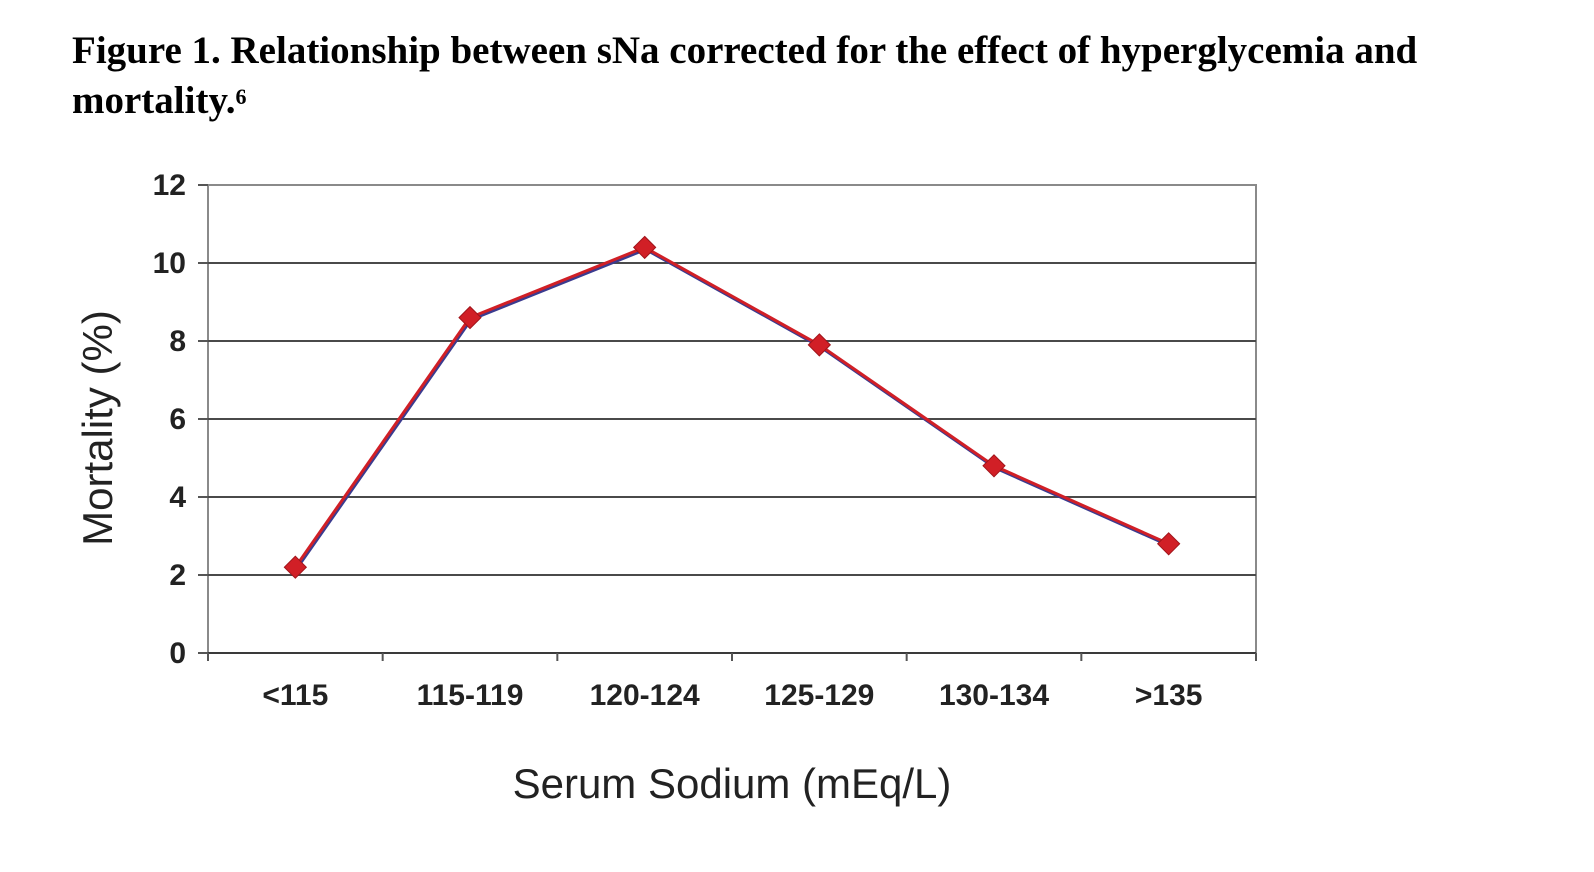 The image size is (1594, 872). What do you see at coordinates (1169, 695) in the screenshot?
I see `x-tick-label: >135` at bounding box center [1169, 695].